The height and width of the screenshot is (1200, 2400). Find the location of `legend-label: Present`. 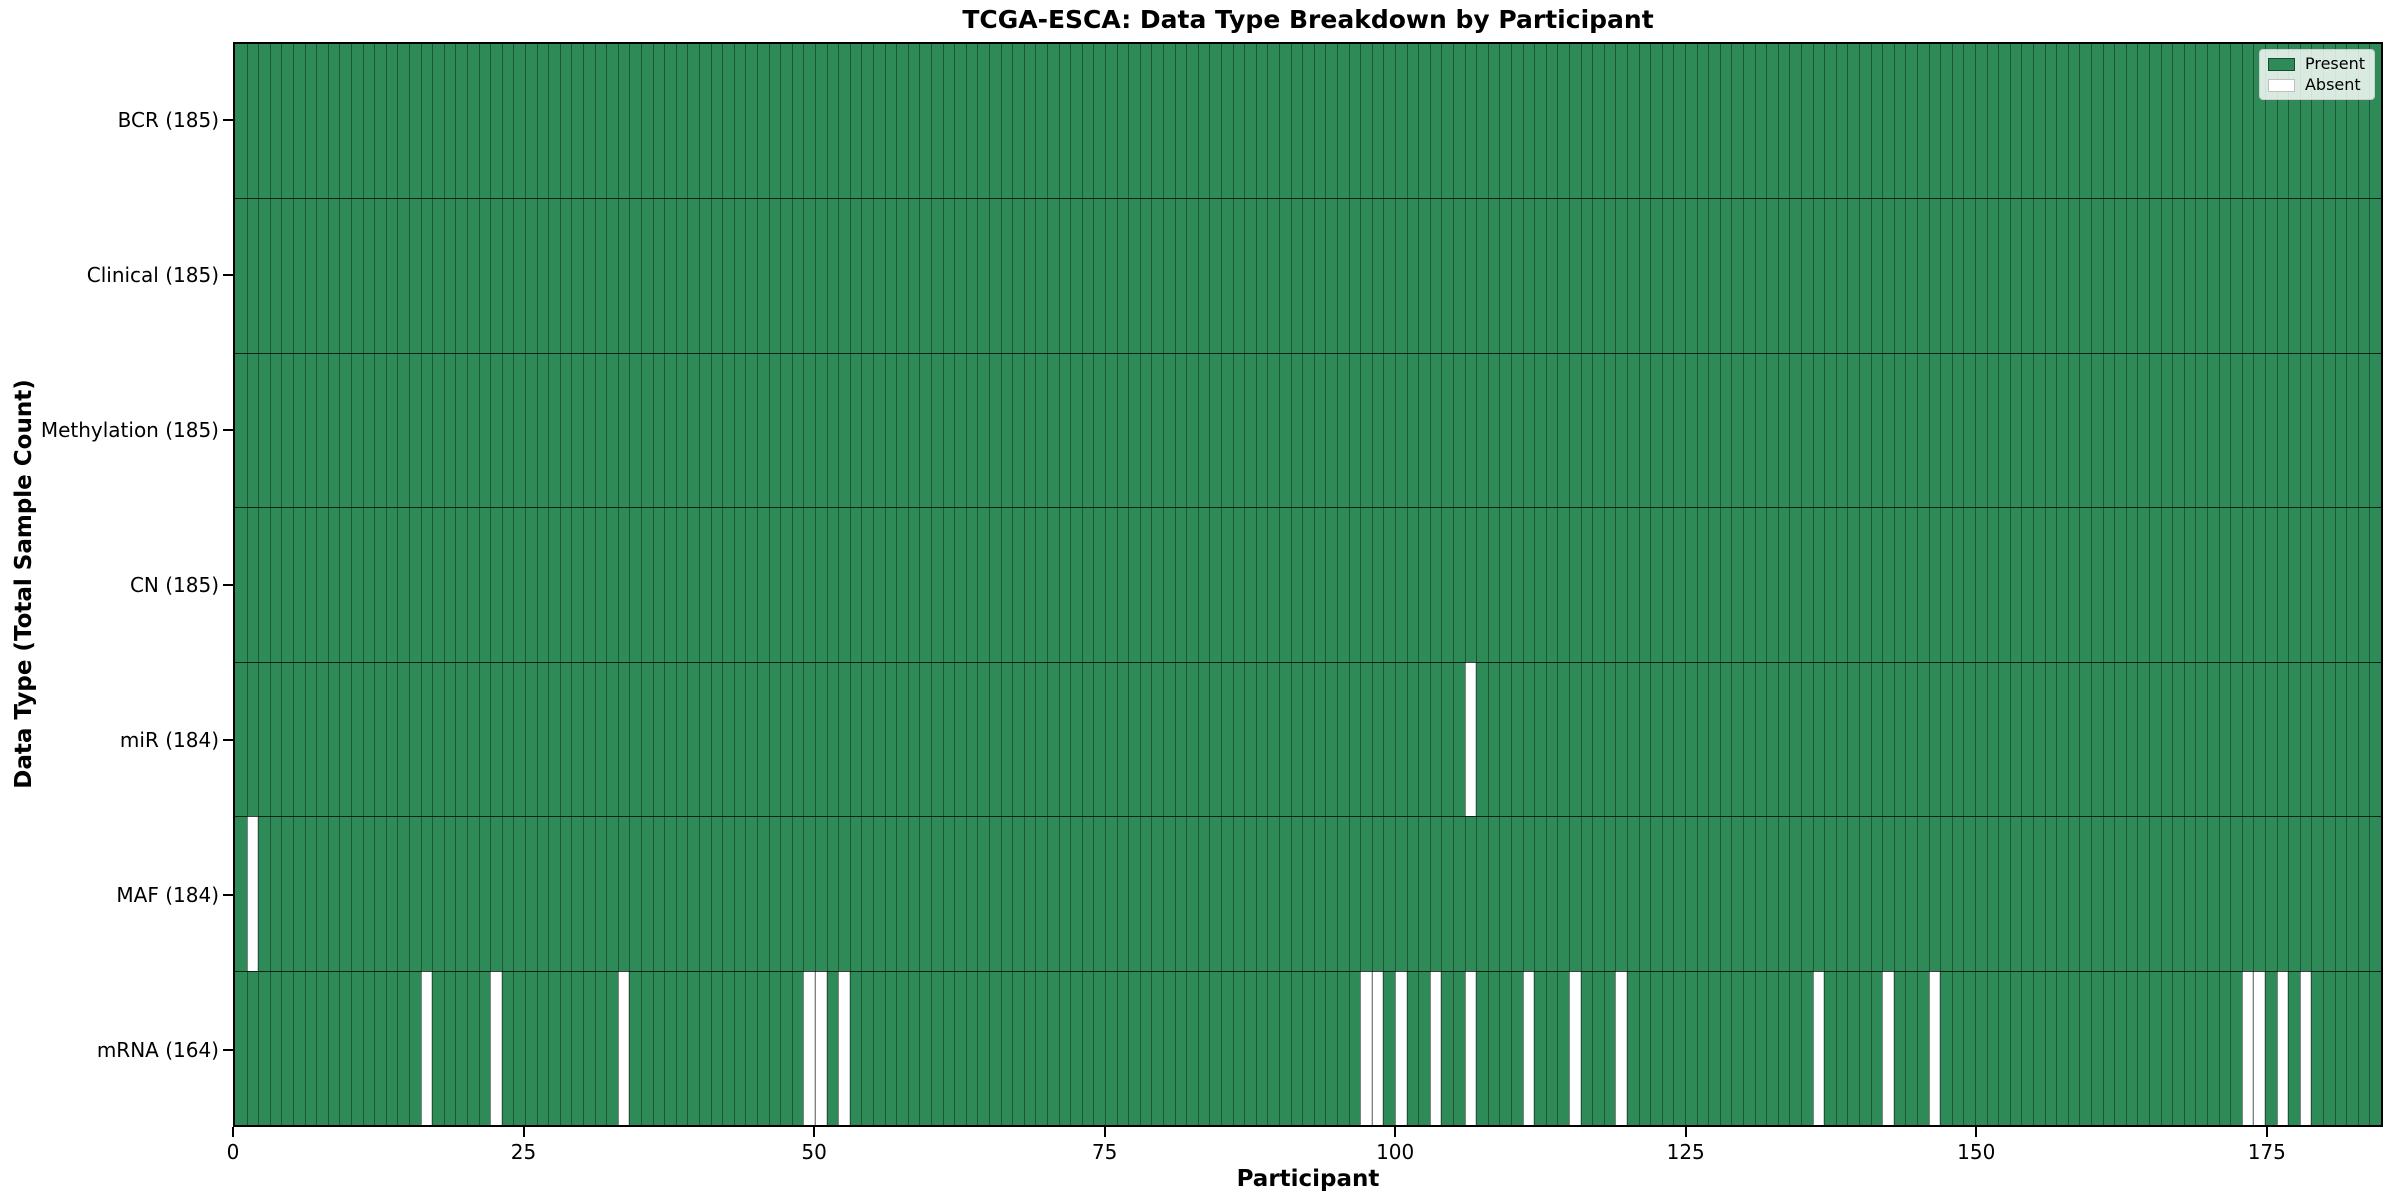

legend-label: Present is located at coordinates (2334, 63).